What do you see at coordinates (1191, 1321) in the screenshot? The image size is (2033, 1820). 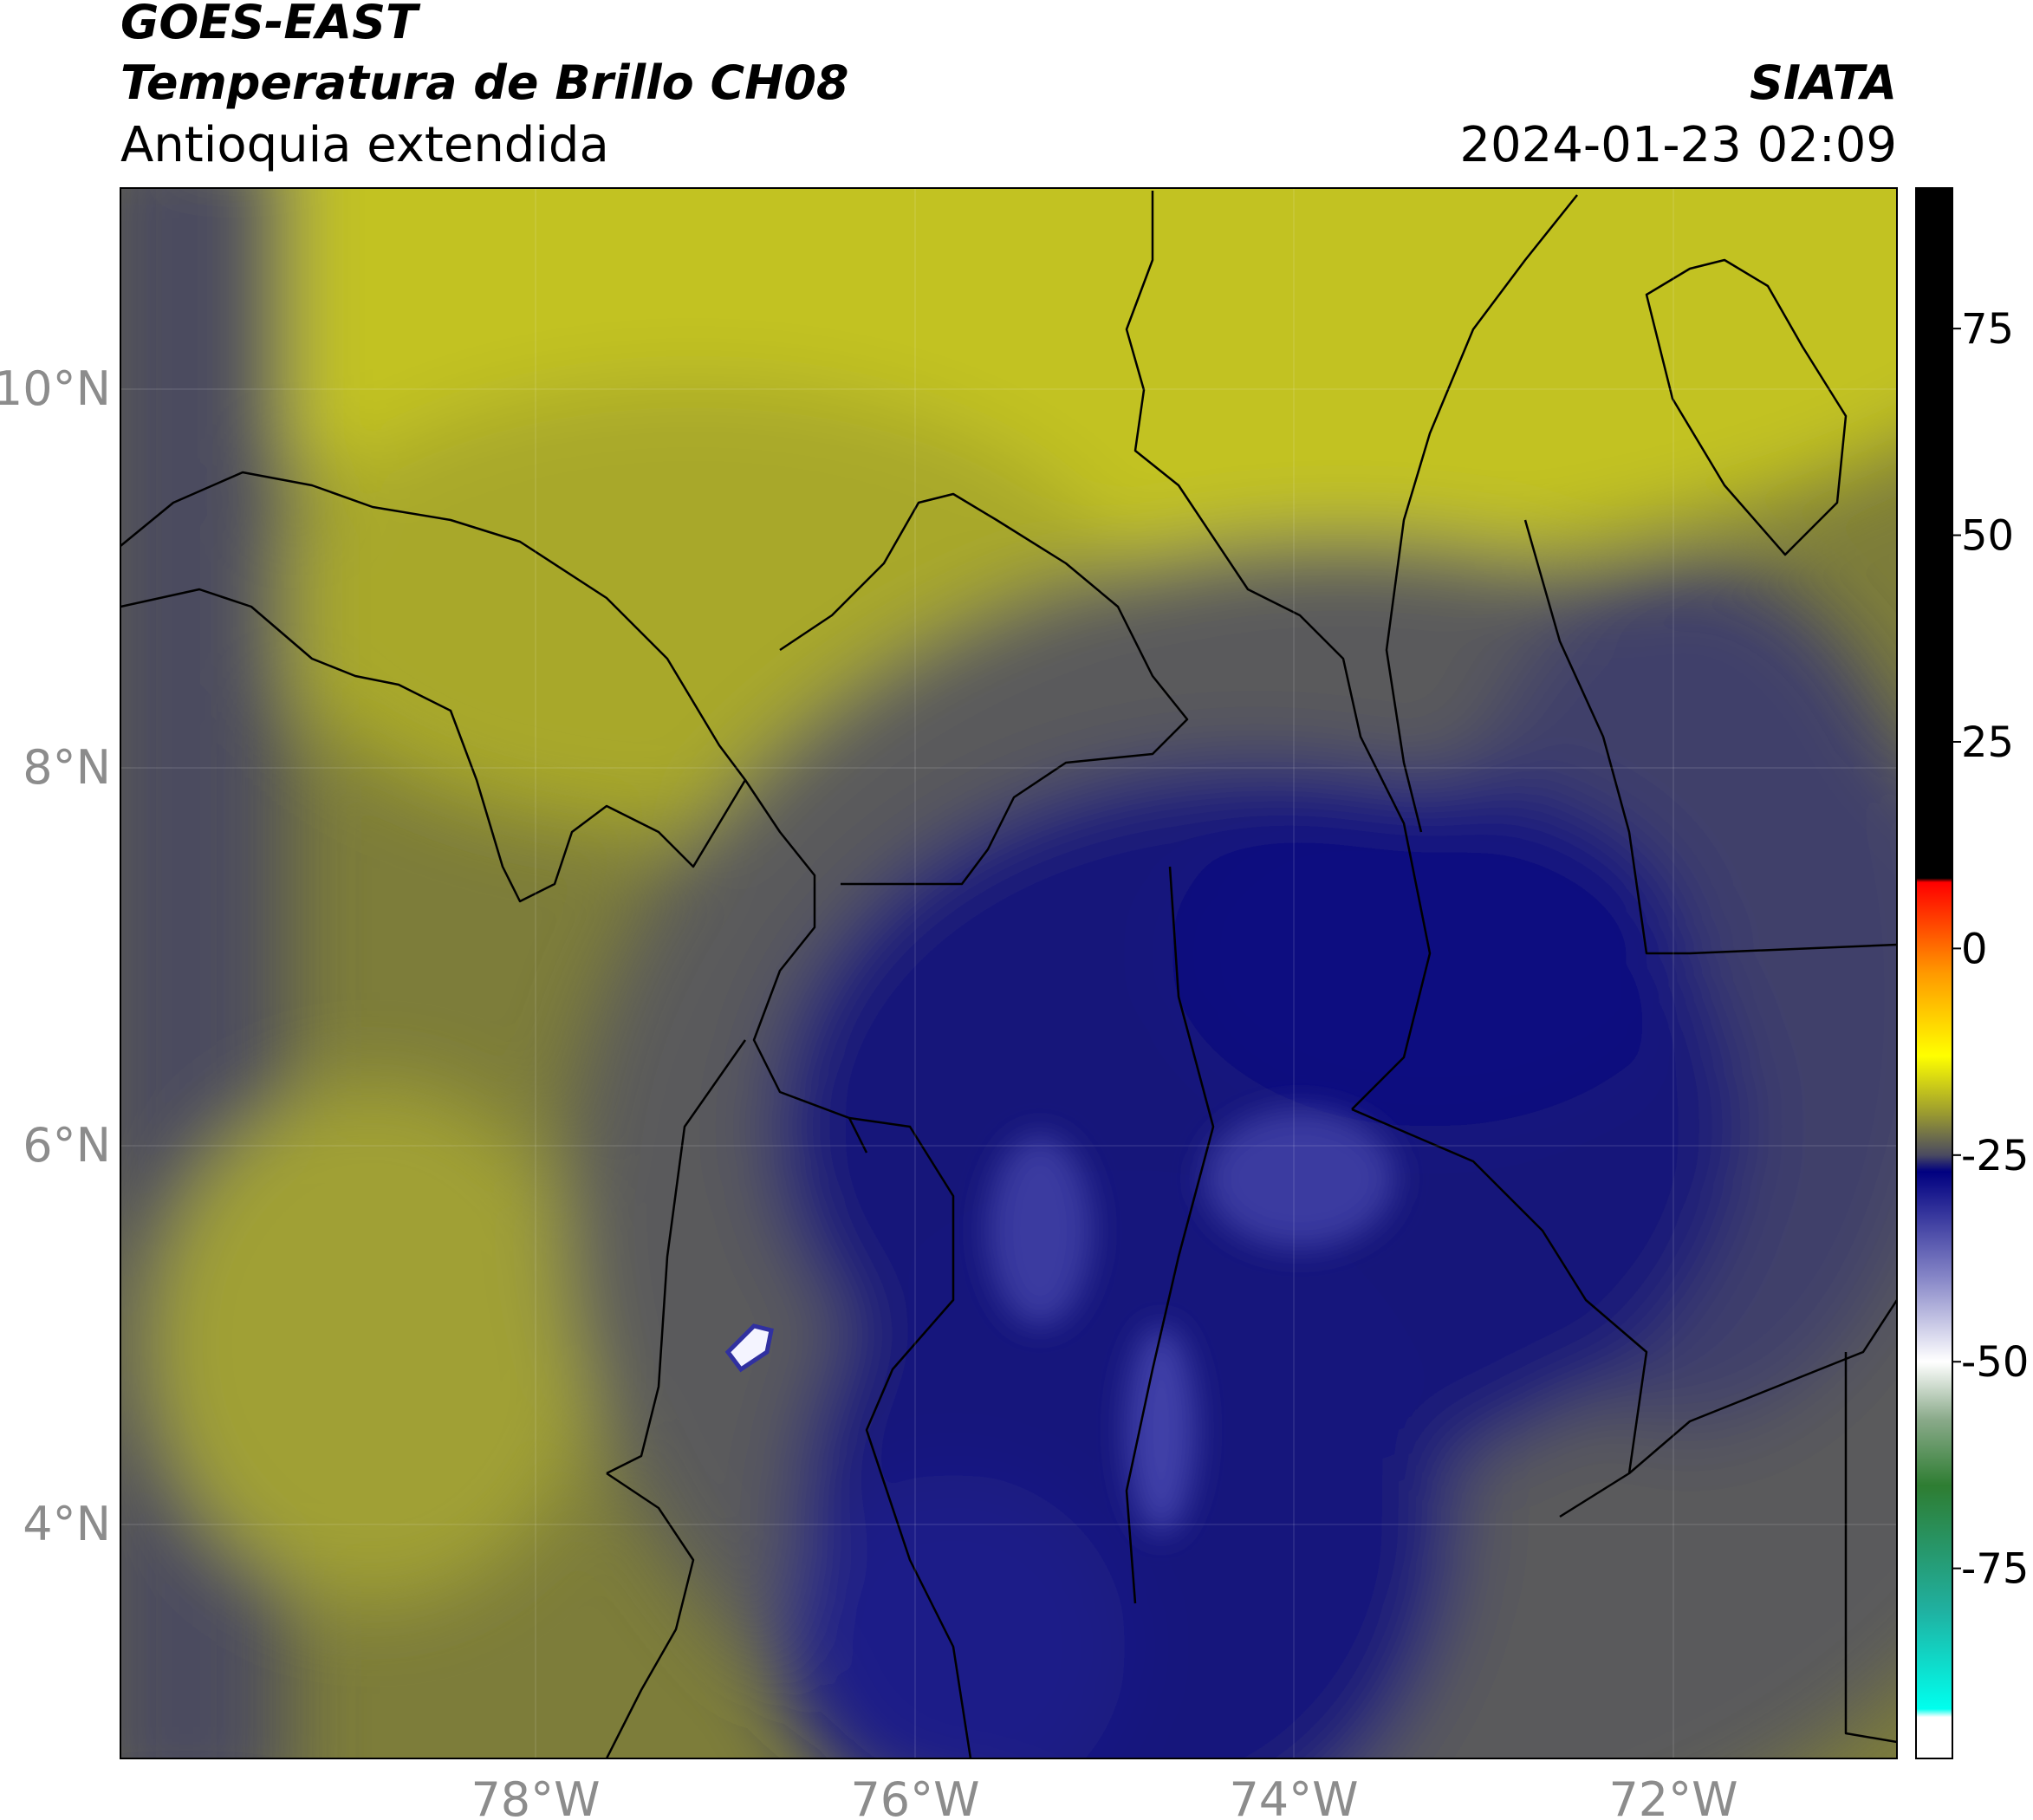 I see `cold-cloud-tops` at bounding box center [1191, 1321].